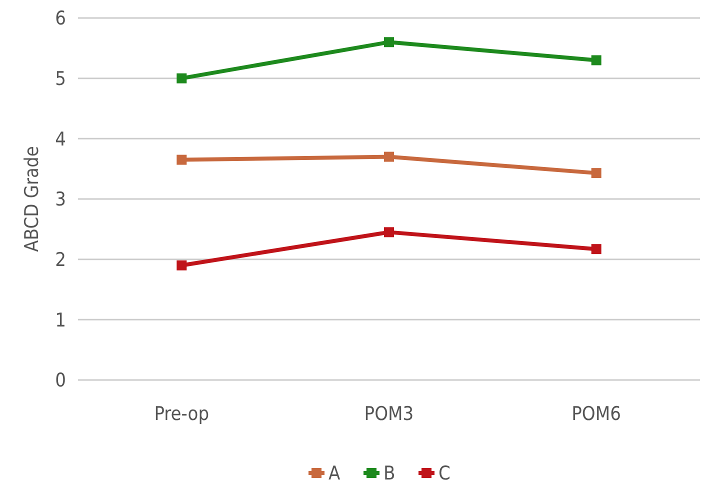  What do you see at coordinates (60, 199) in the screenshot?
I see `y-tick-label: 3` at bounding box center [60, 199].